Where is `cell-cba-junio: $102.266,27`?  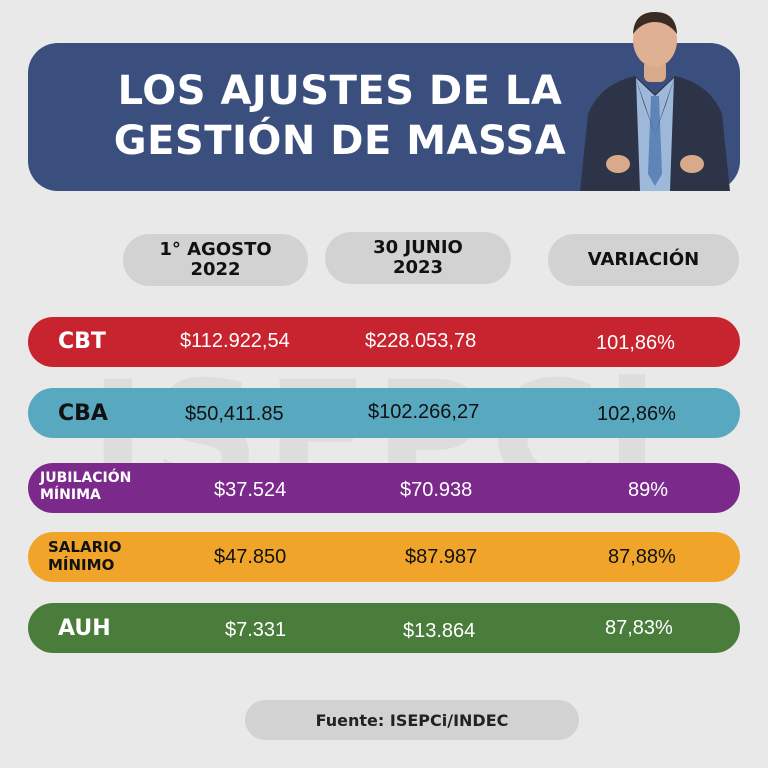 cell-cba-junio: $102.266,27 is located at coordinates (424, 412).